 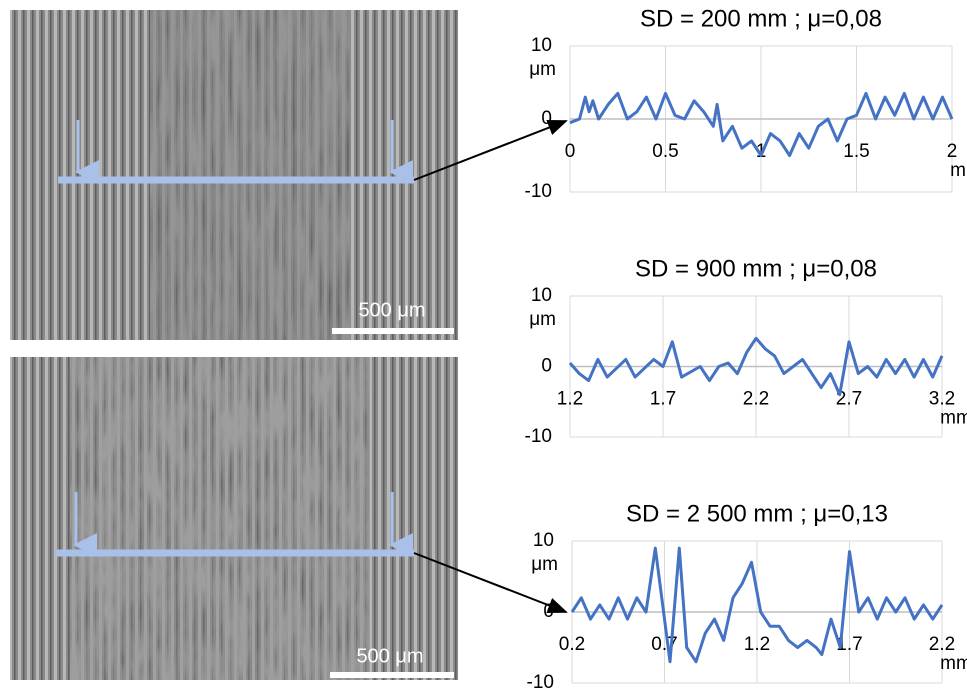 What do you see at coordinates (665, 151) in the screenshot?
I see `x-tick-label: 0.5` at bounding box center [665, 151].